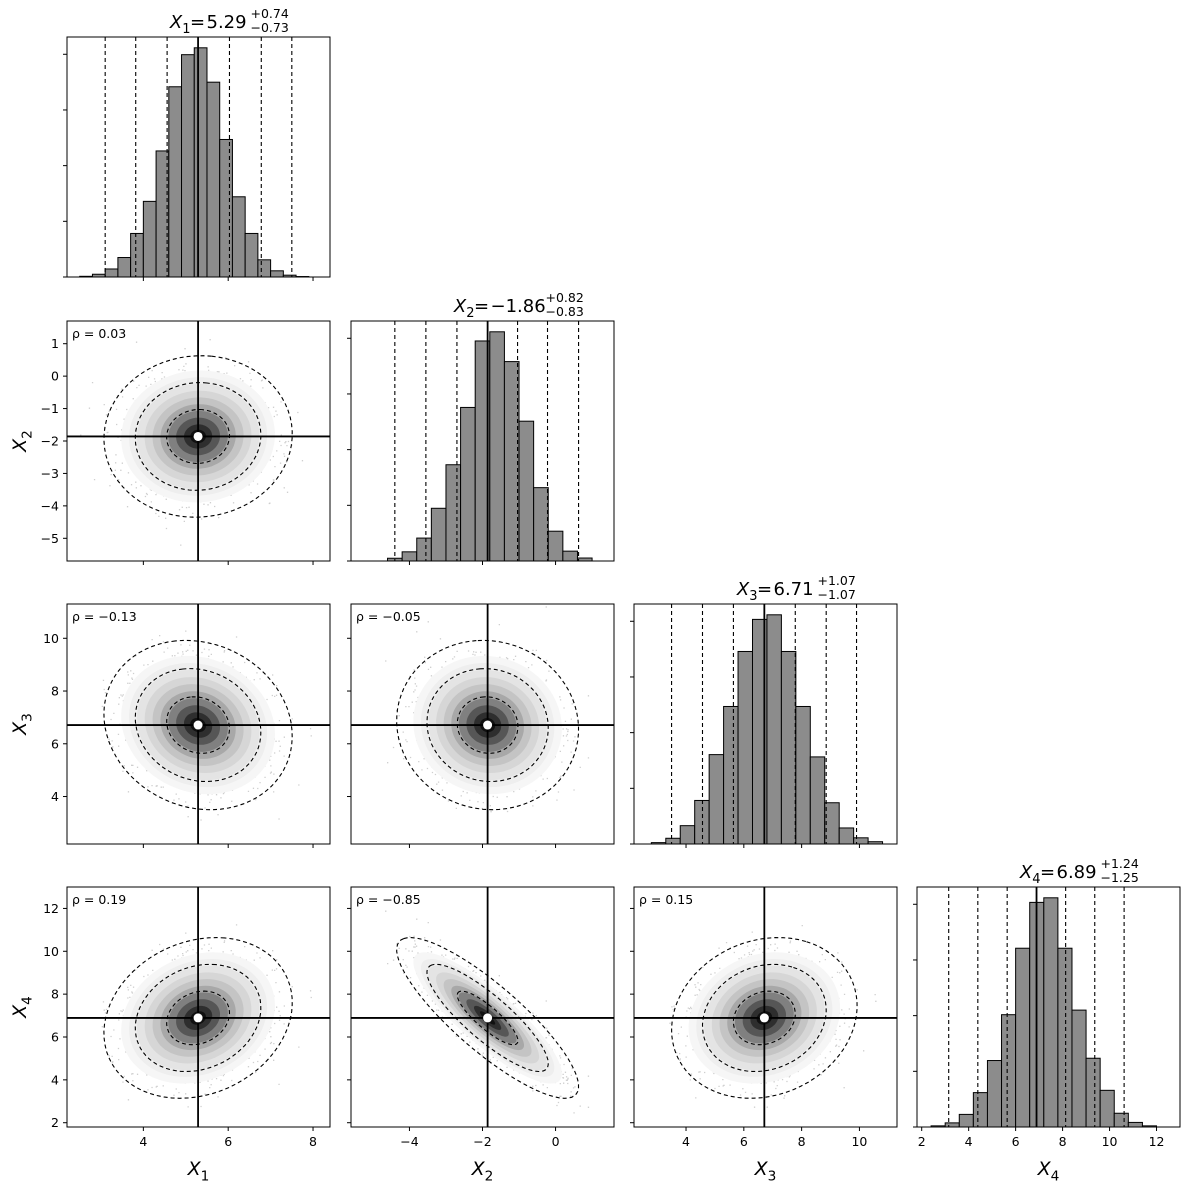  What do you see at coordinates (747, 591) in the screenshot?
I see `title-symbol: X3` at bounding box center [747, 591].